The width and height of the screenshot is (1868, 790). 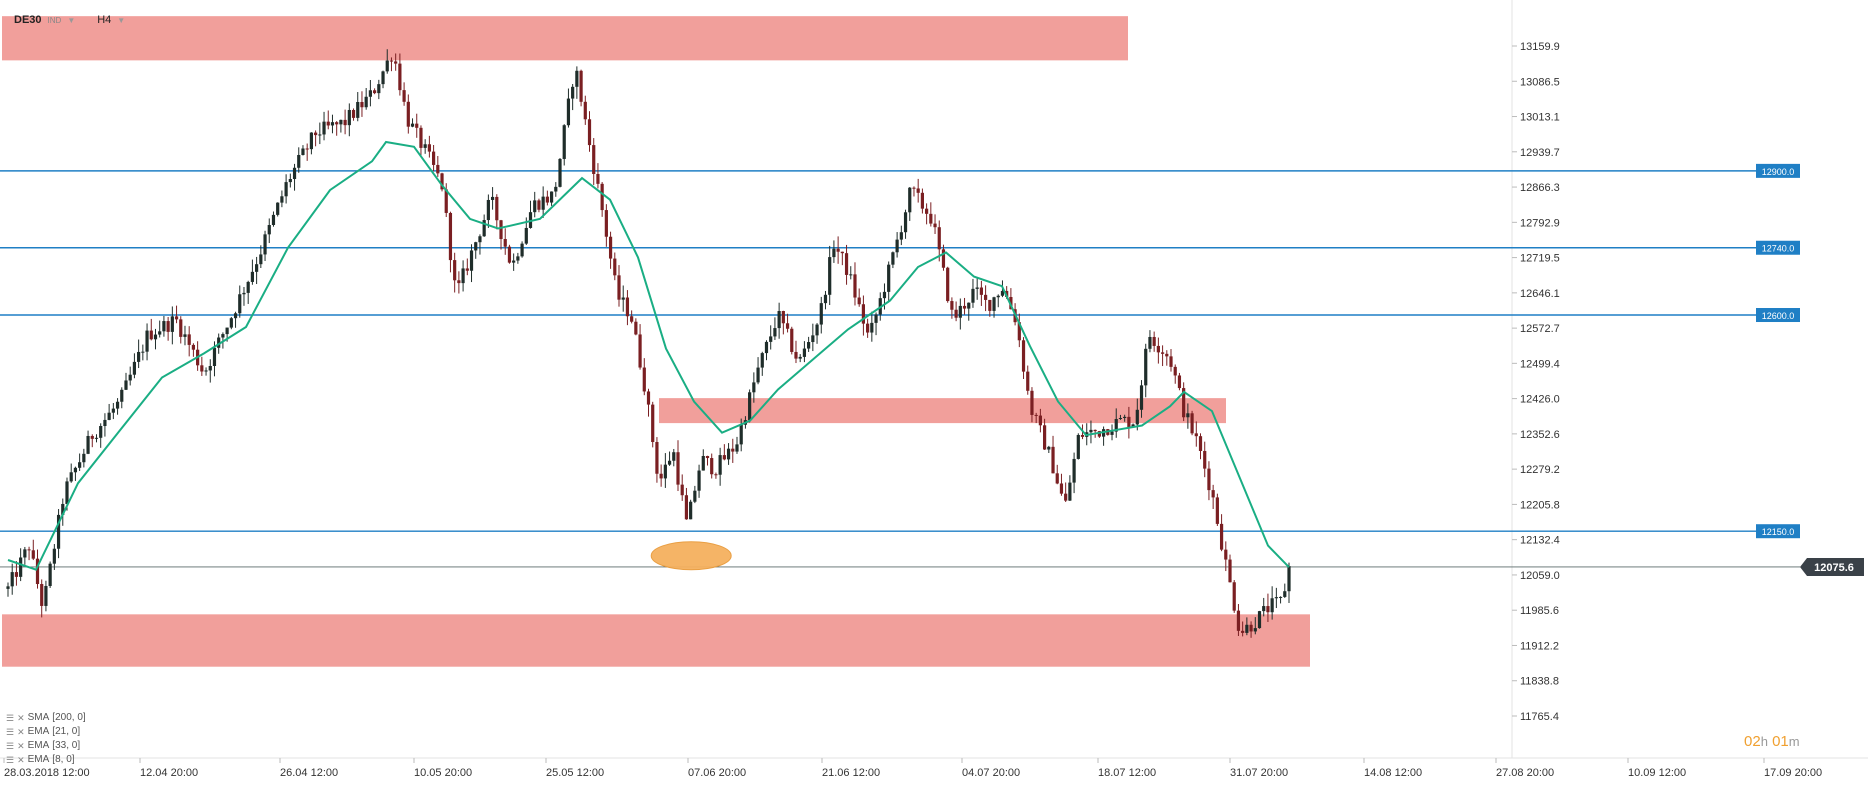 I want to click on timeframe-chevron-down-icon: ▼, so click(x=121, y=20).